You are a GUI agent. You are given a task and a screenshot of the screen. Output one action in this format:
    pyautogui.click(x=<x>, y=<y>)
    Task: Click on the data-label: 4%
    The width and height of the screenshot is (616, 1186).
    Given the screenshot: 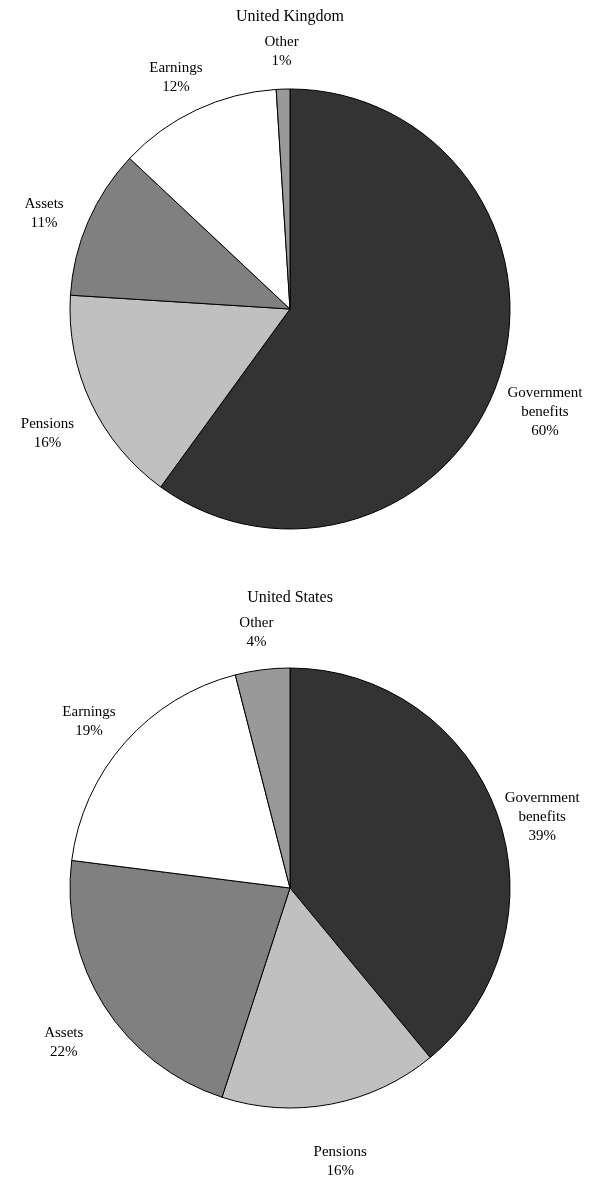 What is the action you would take?
    pyautogui.click(x=256, y=641)
    